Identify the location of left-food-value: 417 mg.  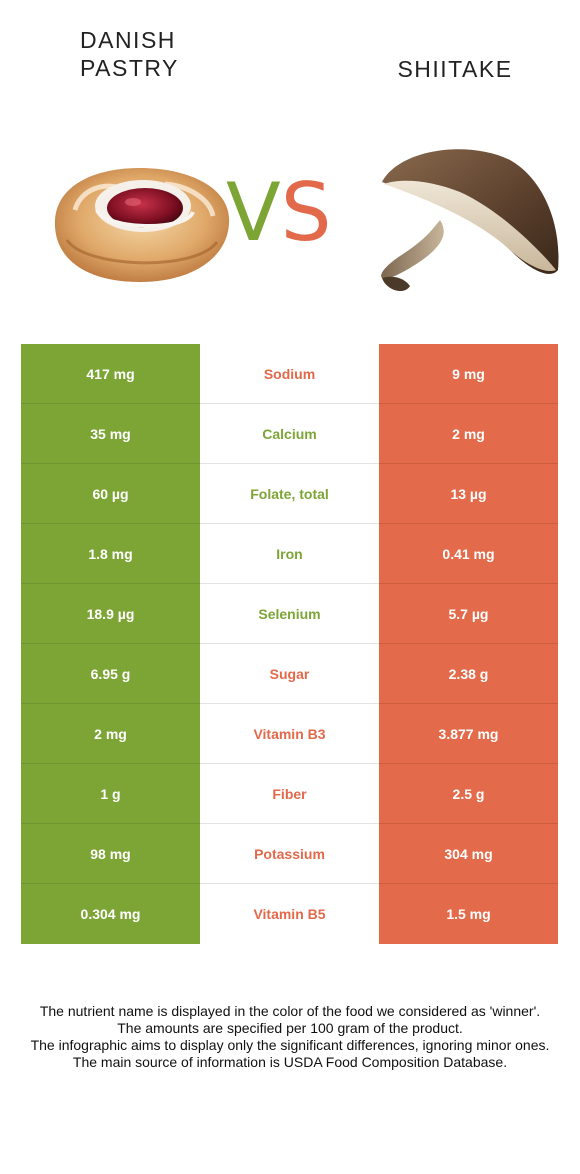
(110, 374).